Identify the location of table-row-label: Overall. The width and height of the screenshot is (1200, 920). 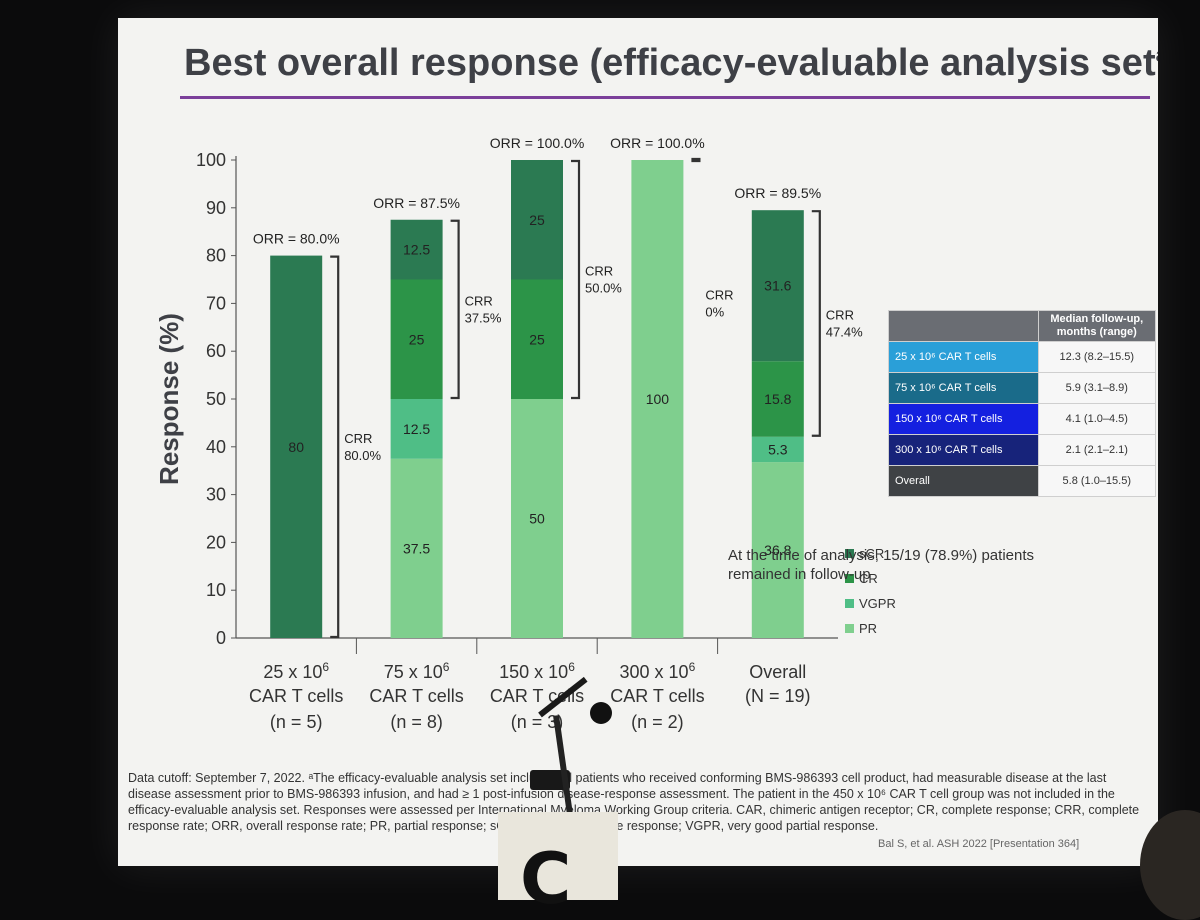
(963, 481).